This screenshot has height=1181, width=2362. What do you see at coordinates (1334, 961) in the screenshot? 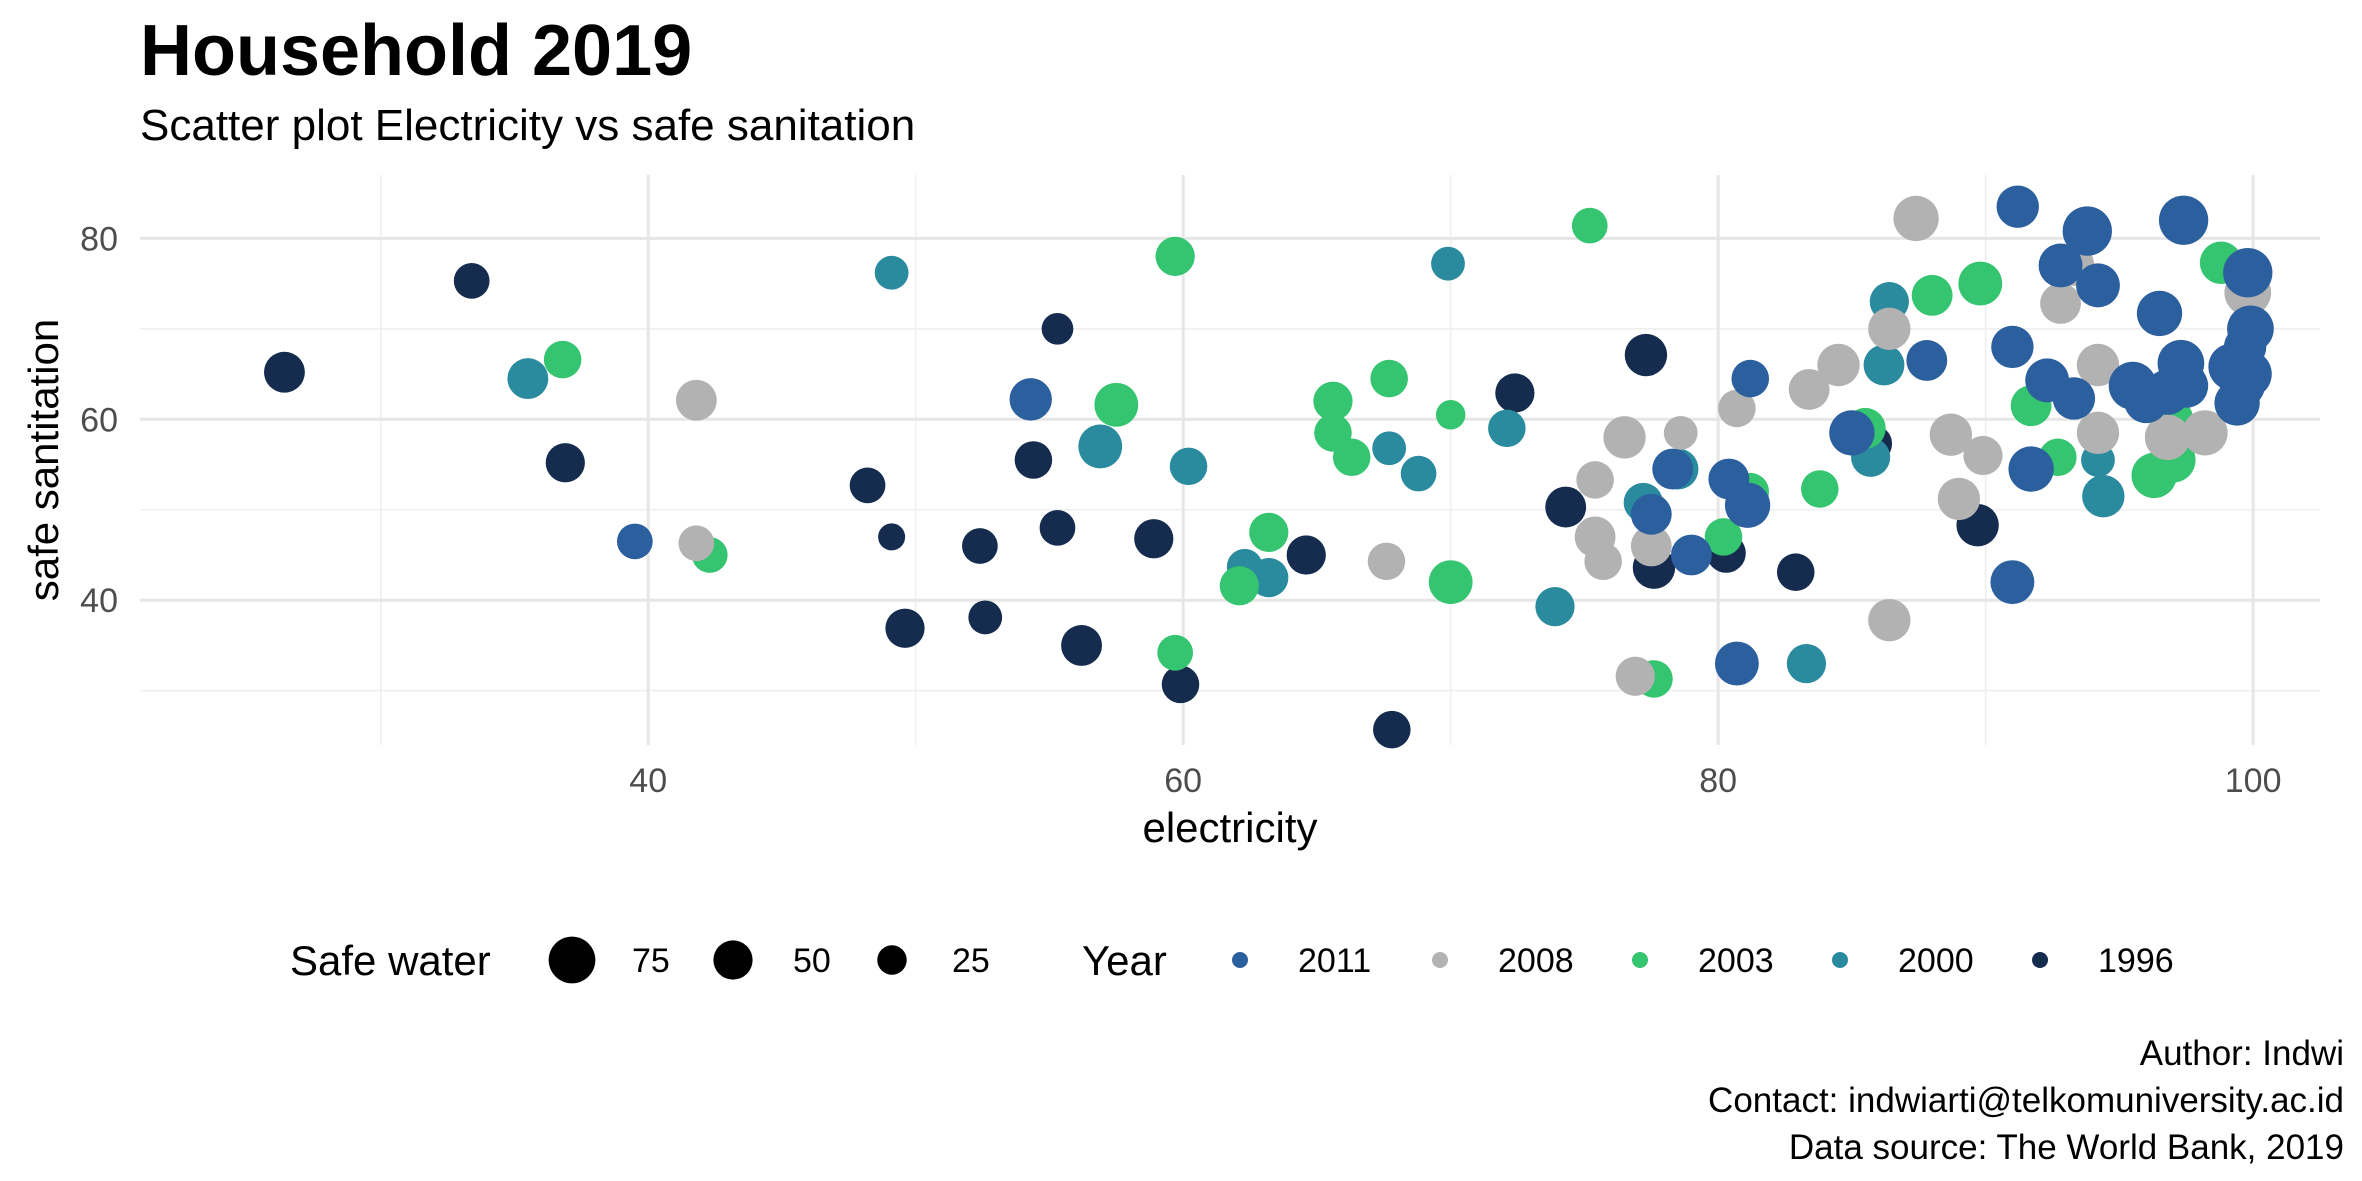
I see `color-legend-label: 2011` at bounding box center [1334, 961].